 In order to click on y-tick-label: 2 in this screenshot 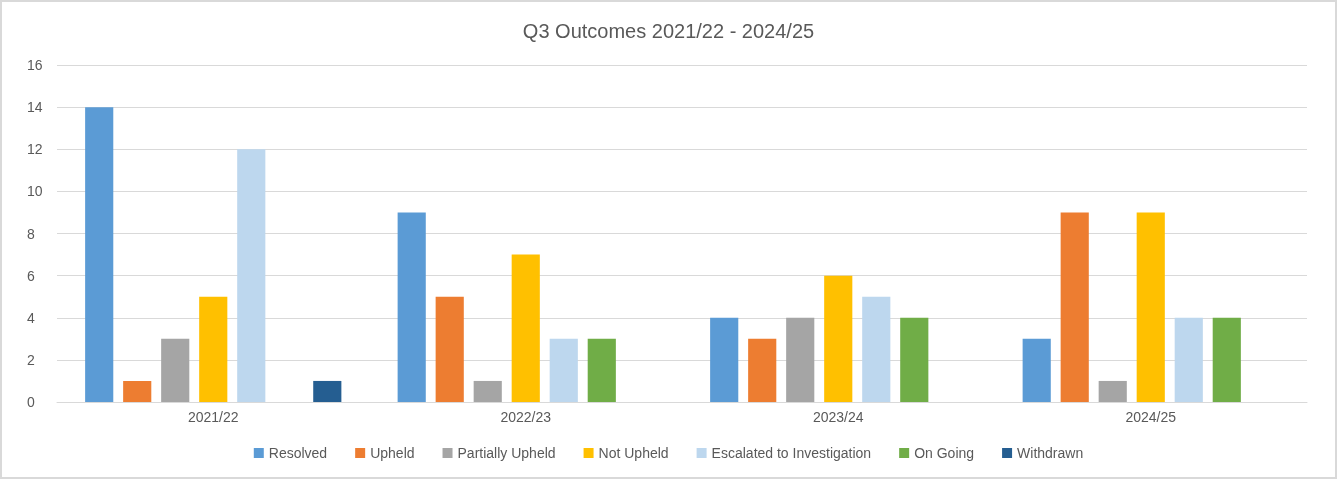, I will do `click(31, 359)`.